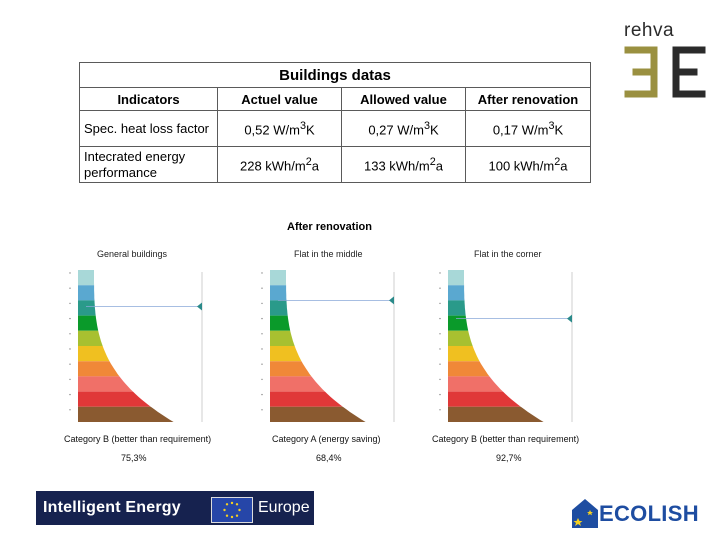 The image size is (720, 540). What do you see at coordinates (329, 227) in the screenshot?
I see `charts-title: After renovation` at bounding box center [329, 227].